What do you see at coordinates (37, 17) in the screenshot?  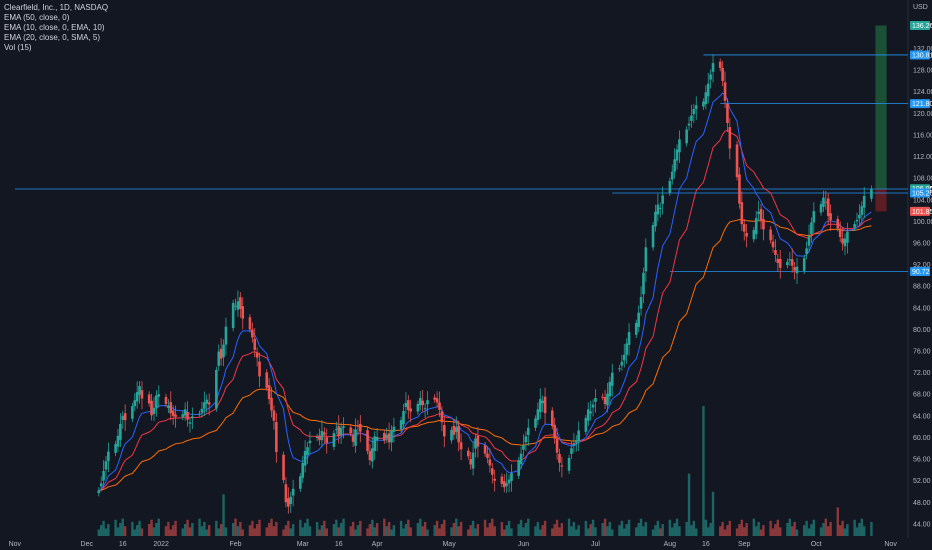 I see `legend-ema50: EMA (50, close, 0)` at bounding box center [37, 17].